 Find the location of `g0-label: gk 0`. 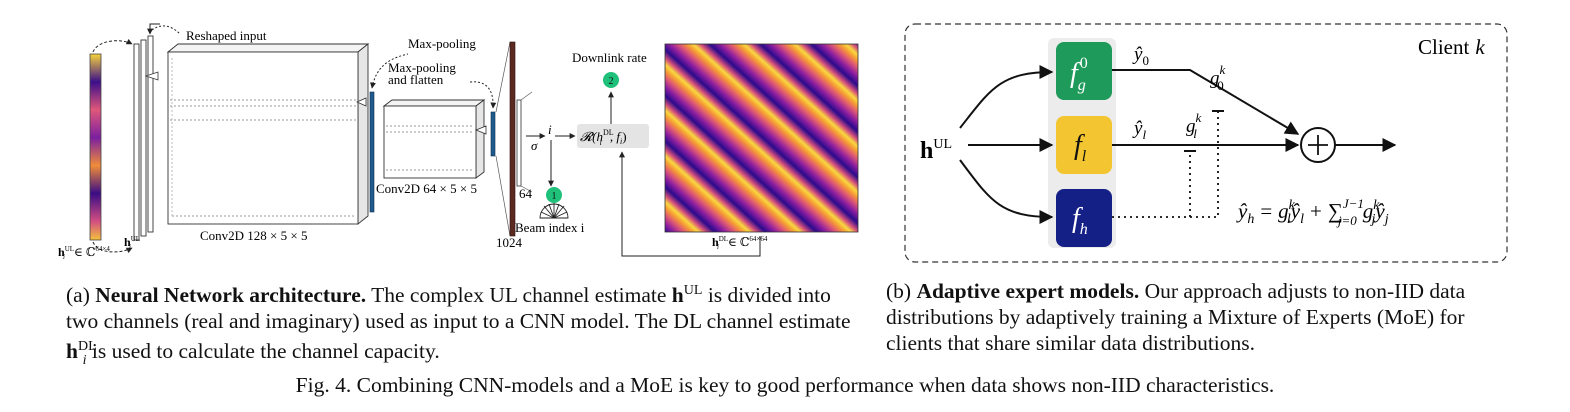

g0-label: gk 0 is located at coordinates (1218, 77).